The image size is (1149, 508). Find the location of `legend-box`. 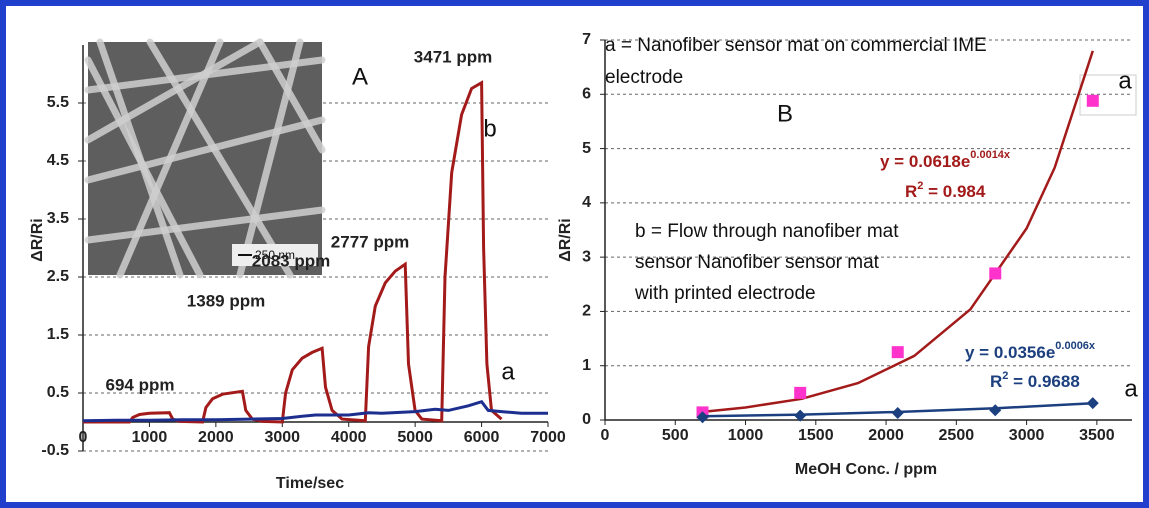

legend-box is located at coordinates (1108, 95).